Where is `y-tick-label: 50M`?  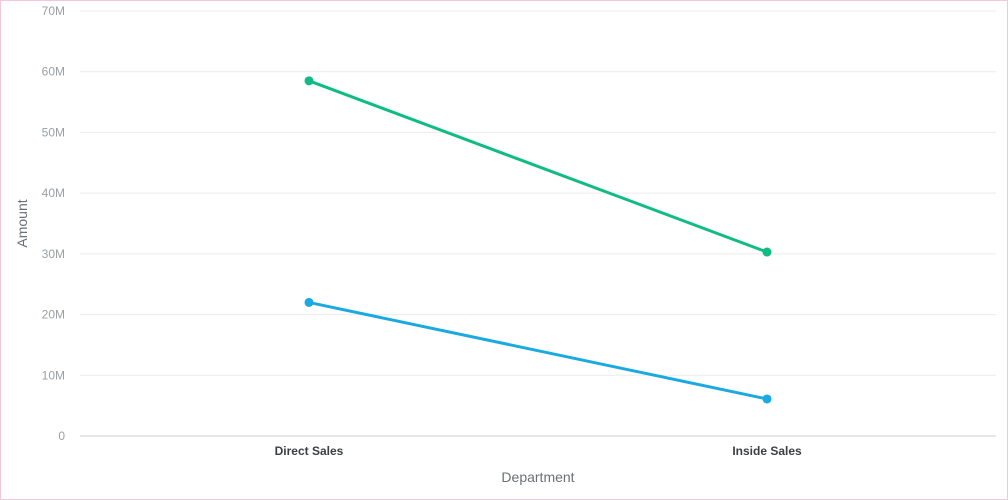 y-tick-label: 50M is located at coordinates (53, 132).